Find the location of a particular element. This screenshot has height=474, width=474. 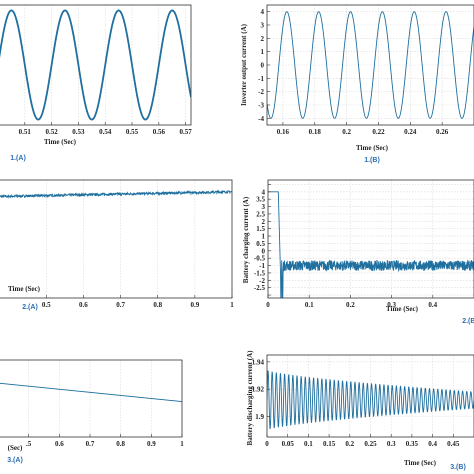

y-axis-label: Battery discharging current (A) is located at coordinates (250, 398).